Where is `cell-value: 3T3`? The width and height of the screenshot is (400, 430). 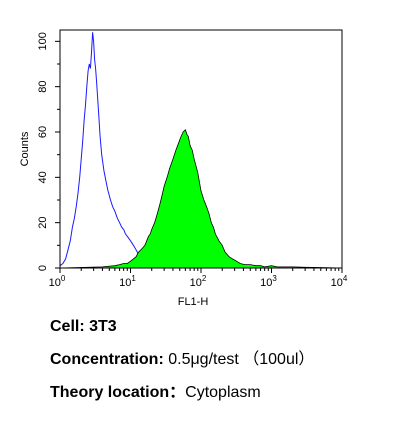 cell-value: 3T3 is located at coordinates (103, 326).